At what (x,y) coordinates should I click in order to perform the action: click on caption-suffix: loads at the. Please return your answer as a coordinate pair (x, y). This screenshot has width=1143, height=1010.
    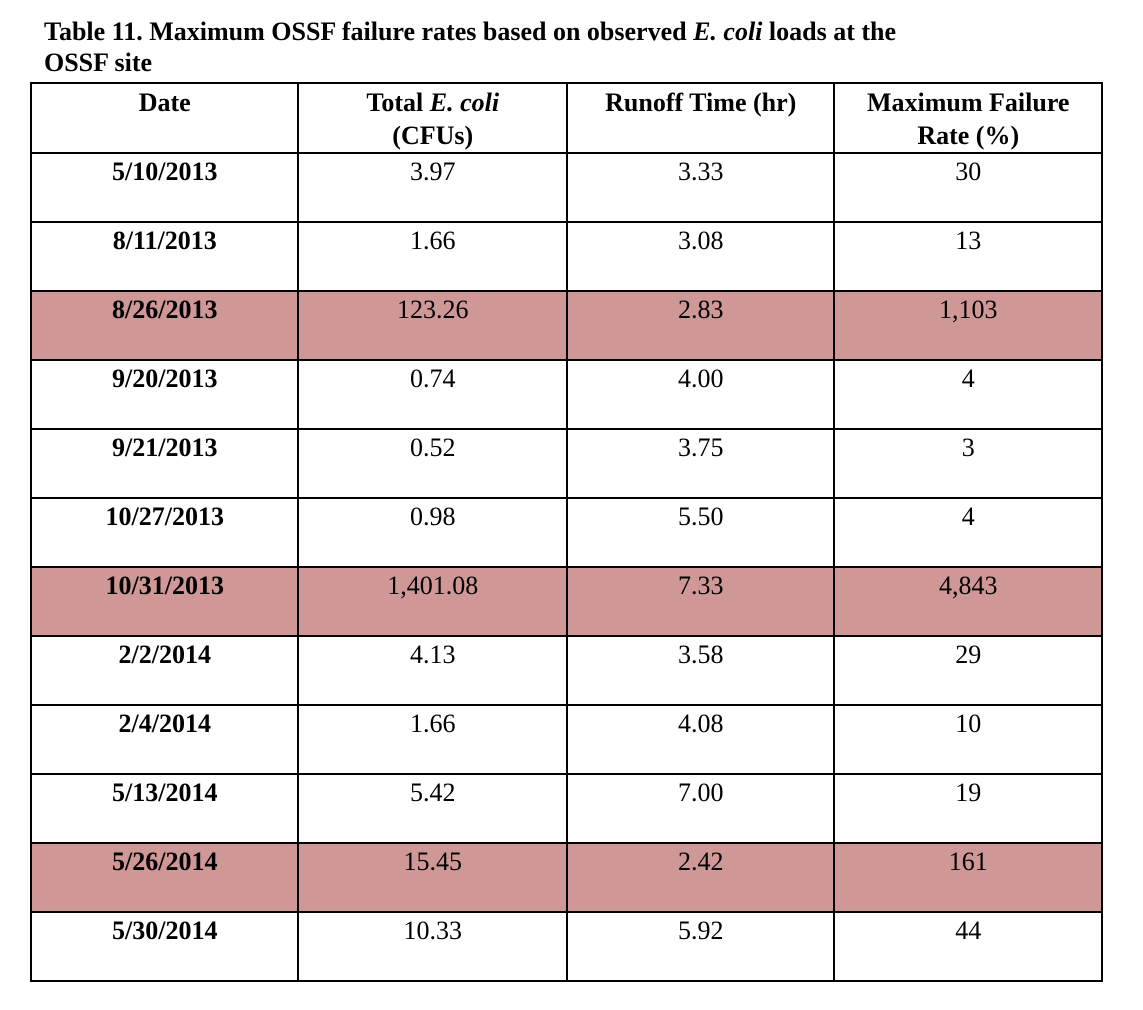
    Looking at the image, I should click on (829, 31).